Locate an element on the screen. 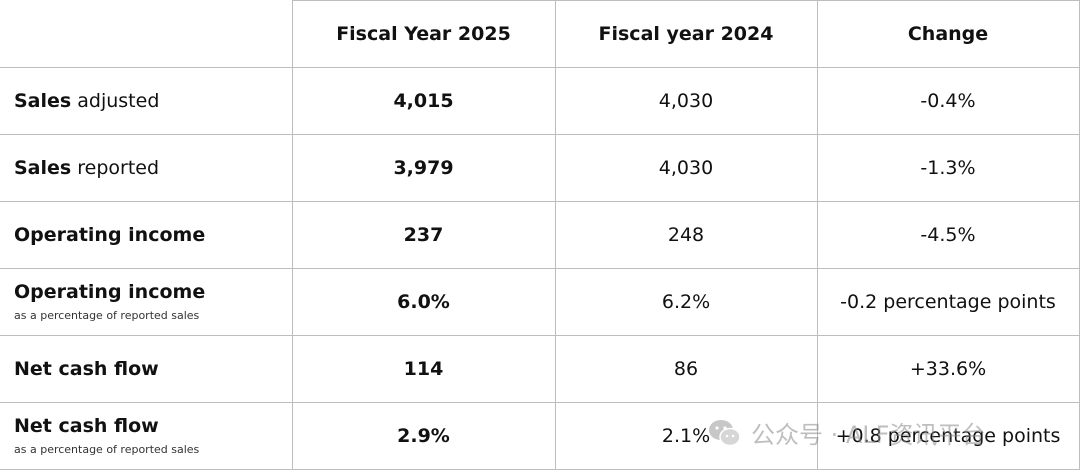 The width and height of the screenshot is (1080, 472). watermark-text: 公众号 · ALF资讯平台 is located at coordinates (868, 435).